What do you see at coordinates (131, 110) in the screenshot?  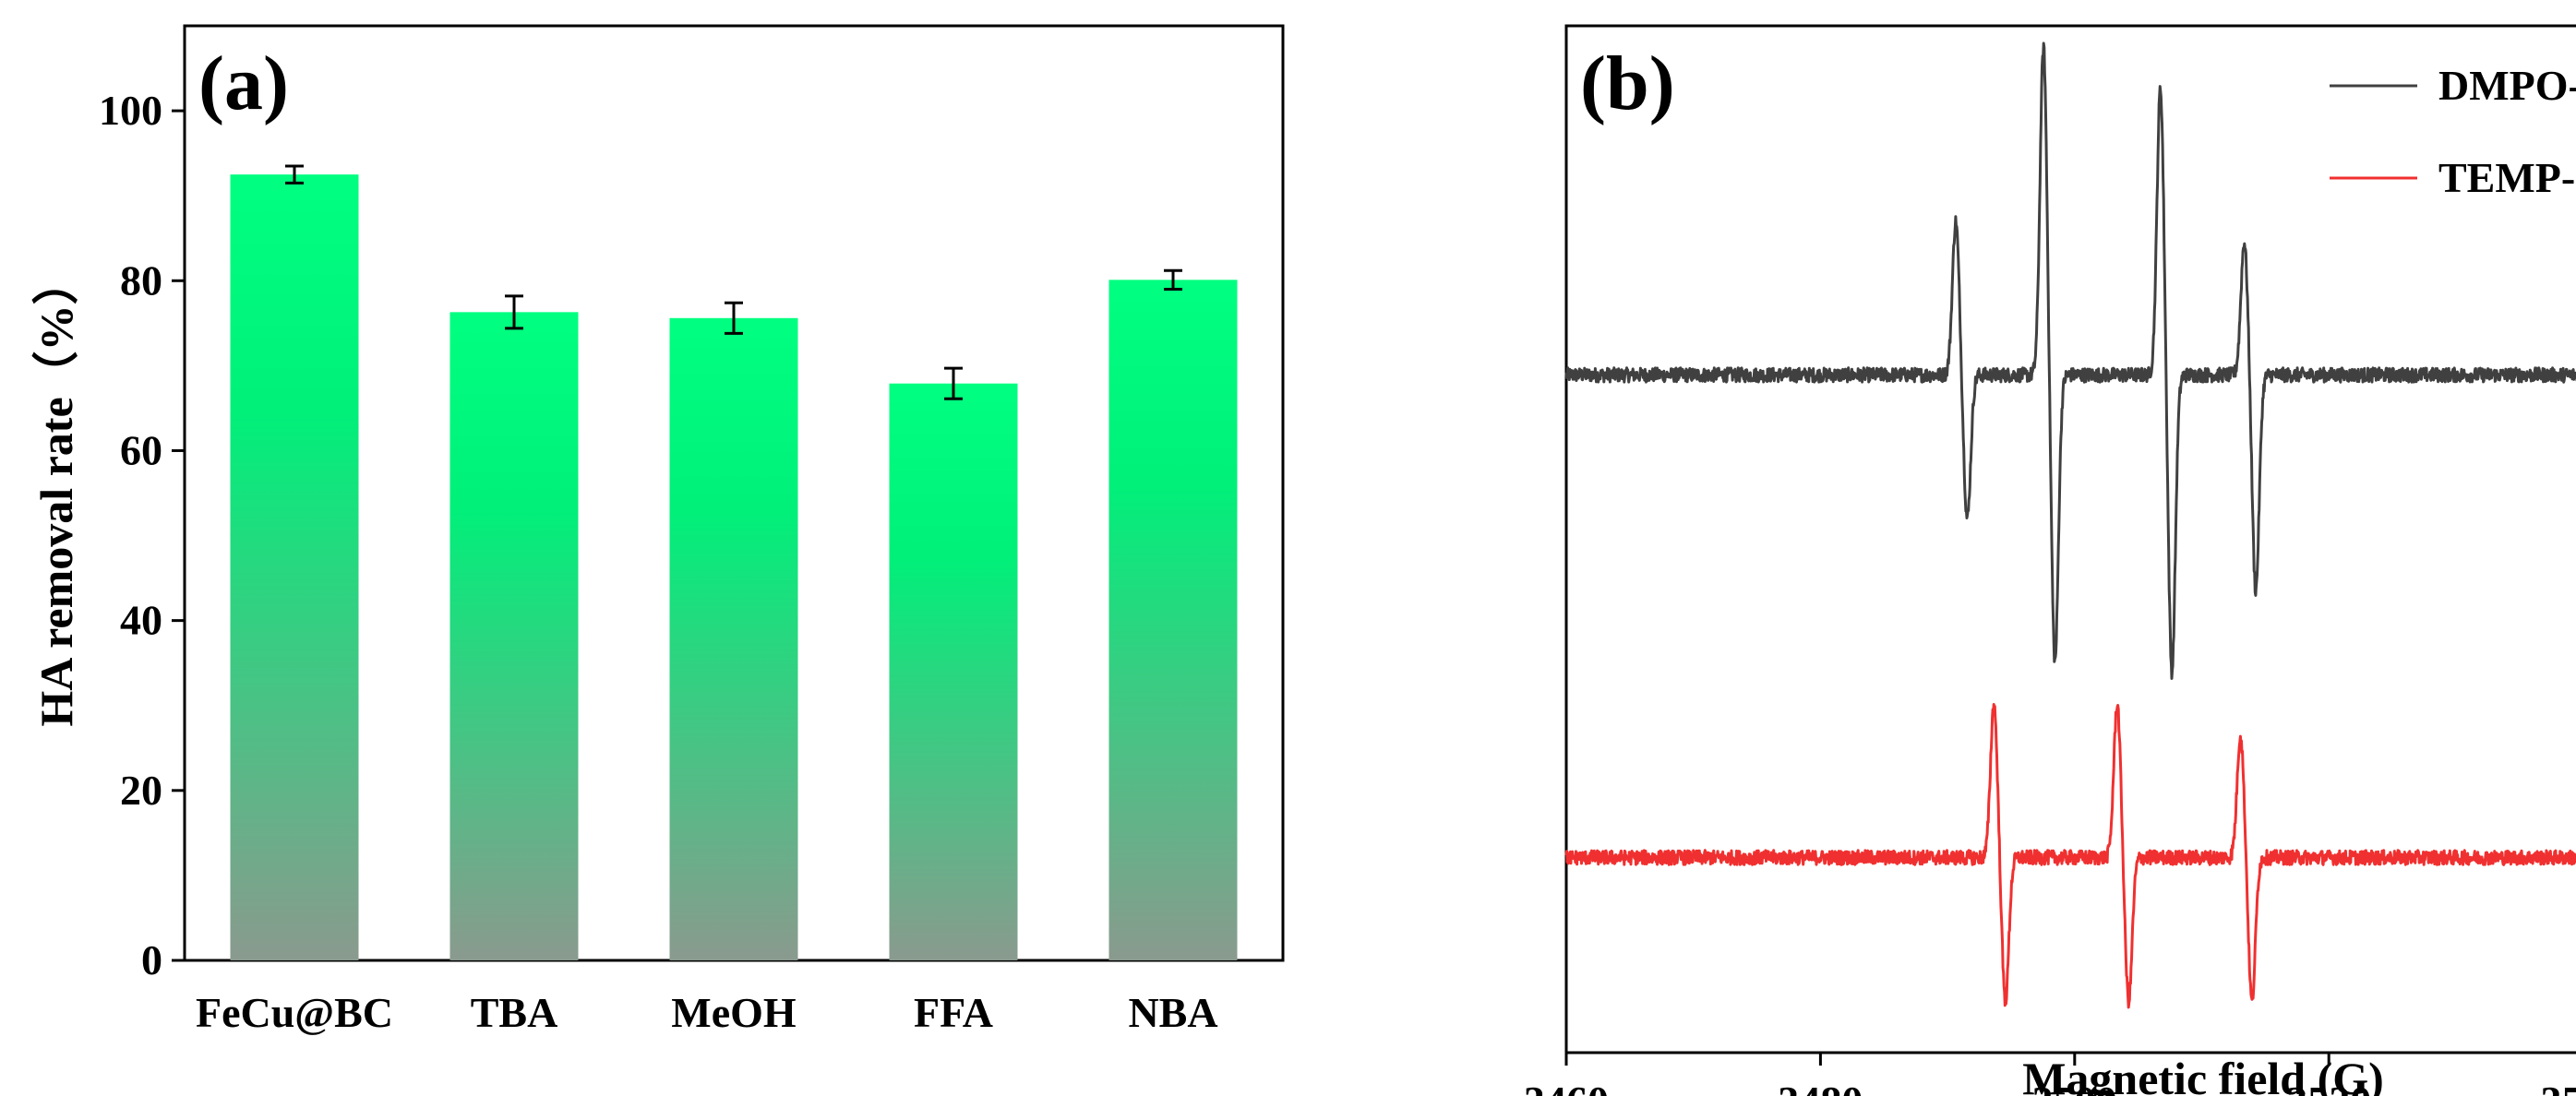 I see `y-tick-label: 100` at bounding box center [131, 110].